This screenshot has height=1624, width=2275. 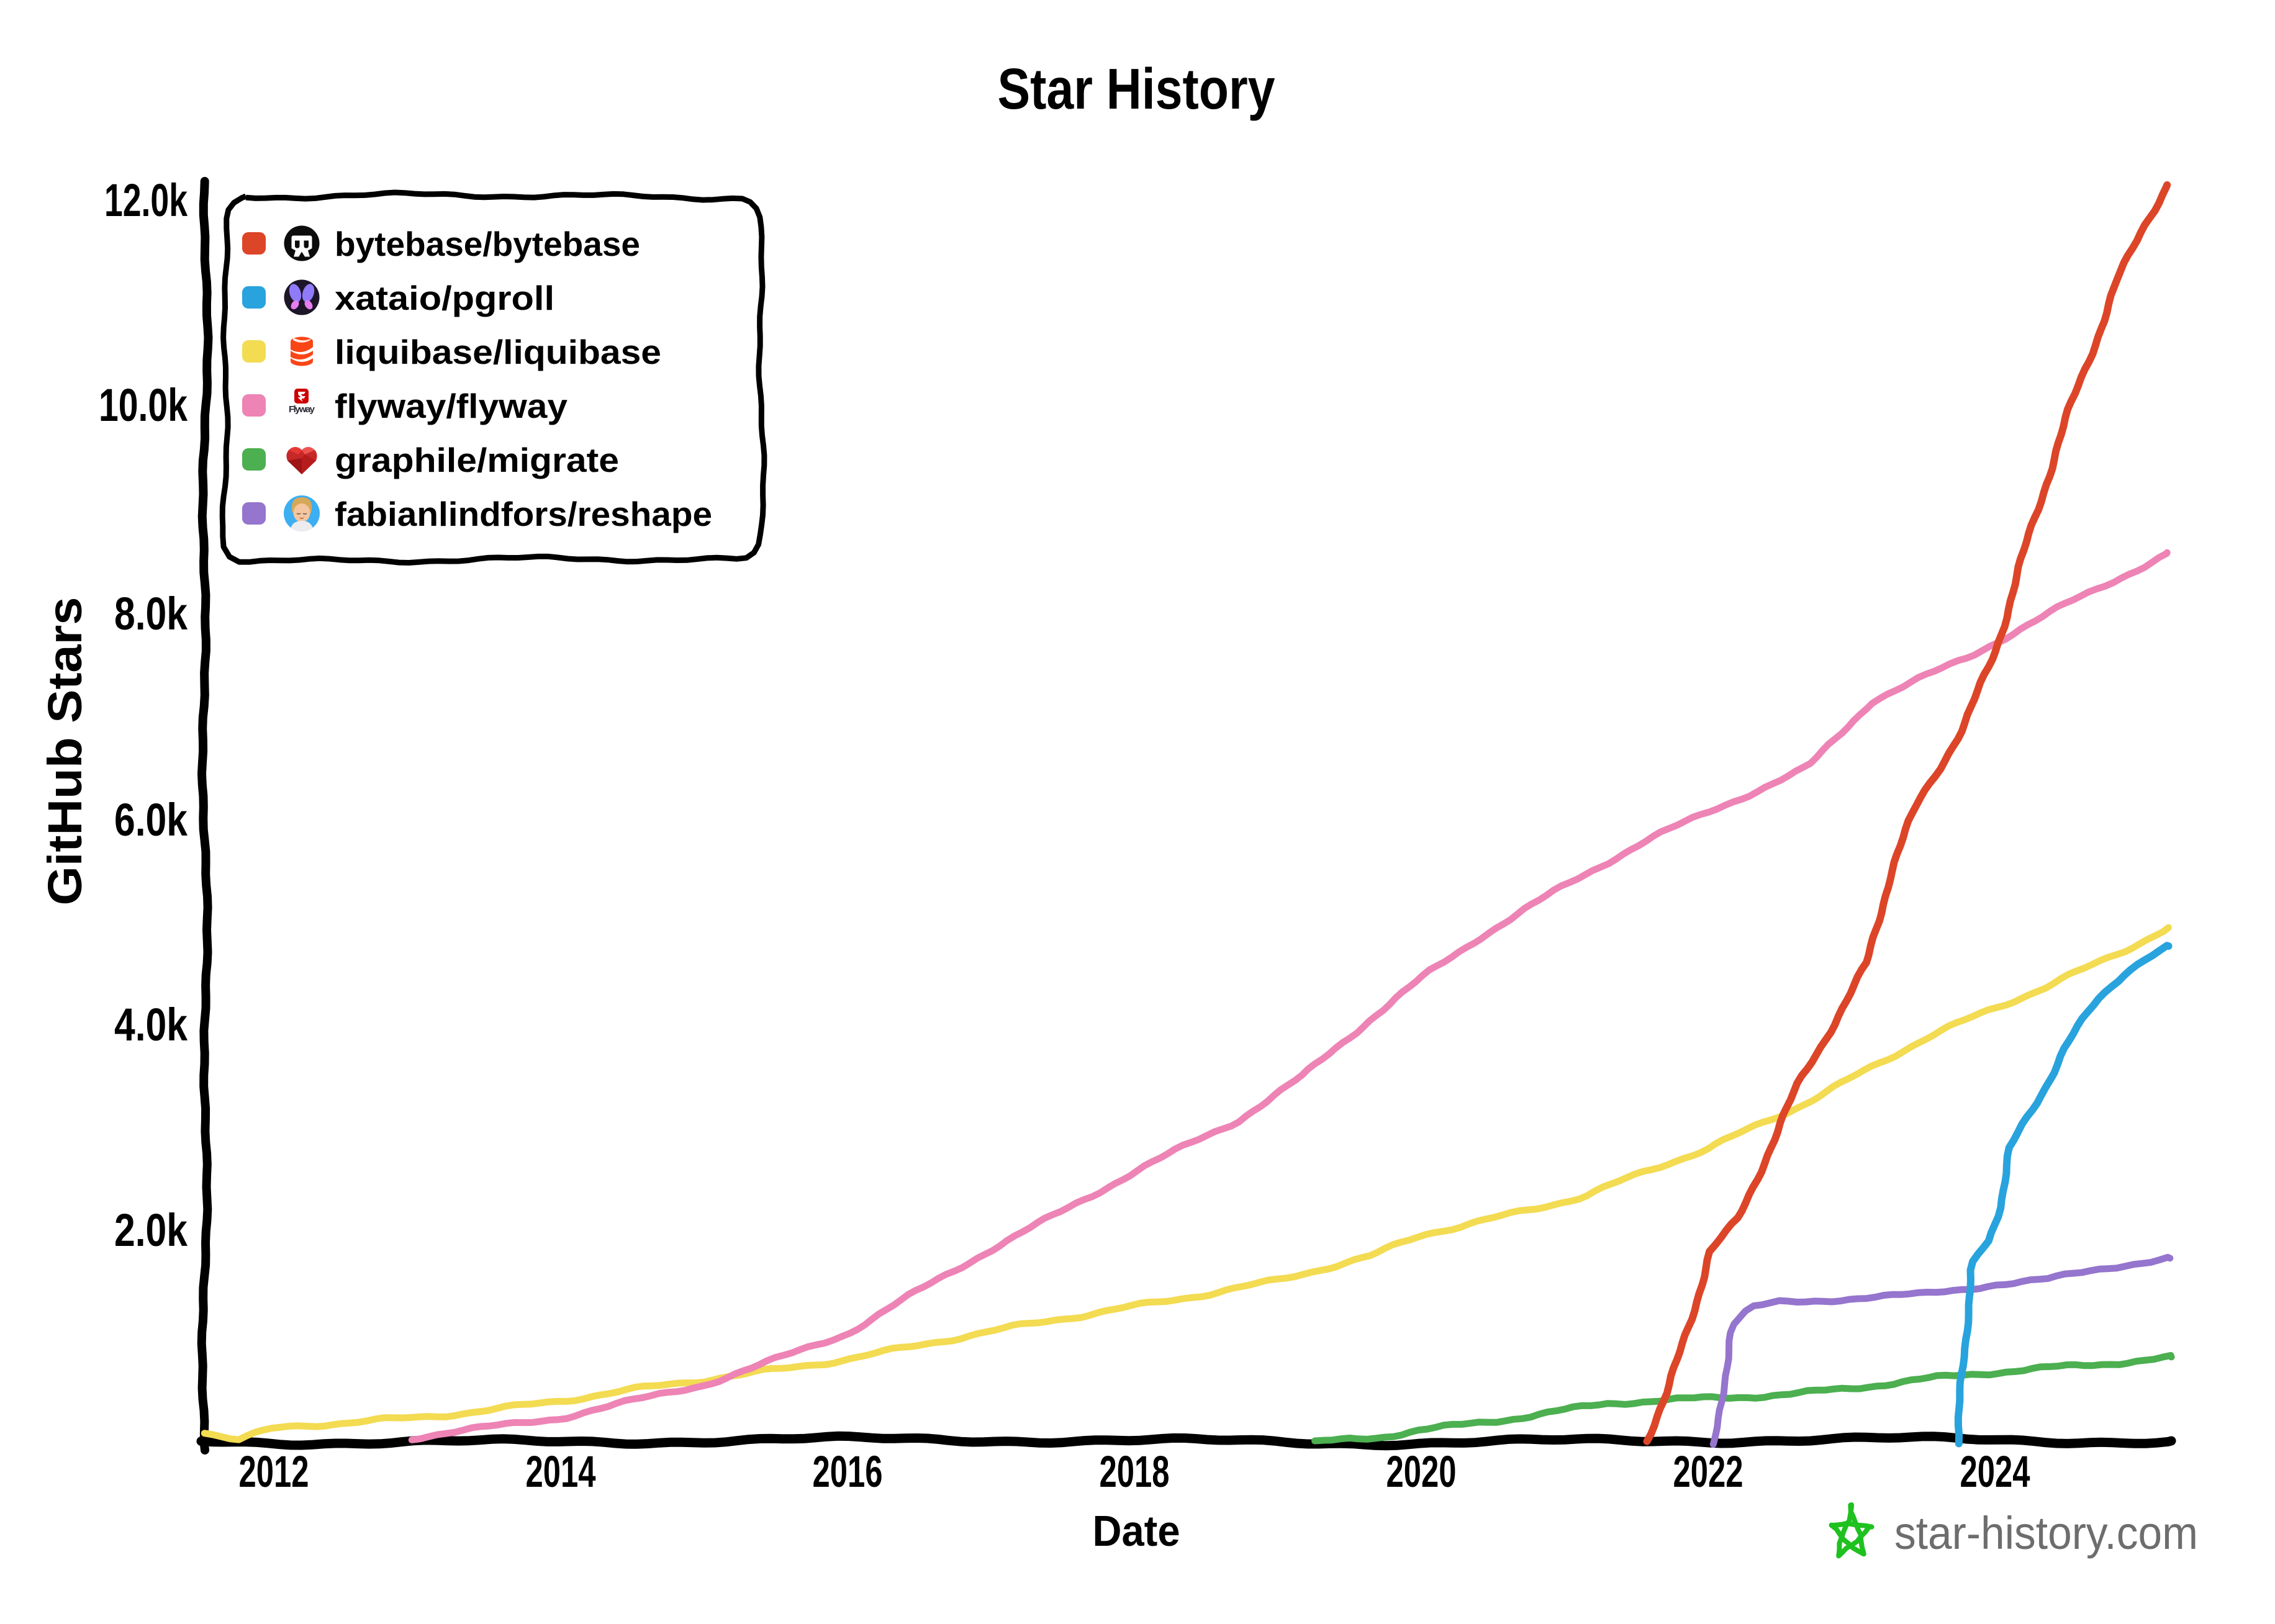 What do you see at coordinates (1709, 1472) in the screenshot?
I see `svg-text: 2022` at bounding box center [1709, 1472].